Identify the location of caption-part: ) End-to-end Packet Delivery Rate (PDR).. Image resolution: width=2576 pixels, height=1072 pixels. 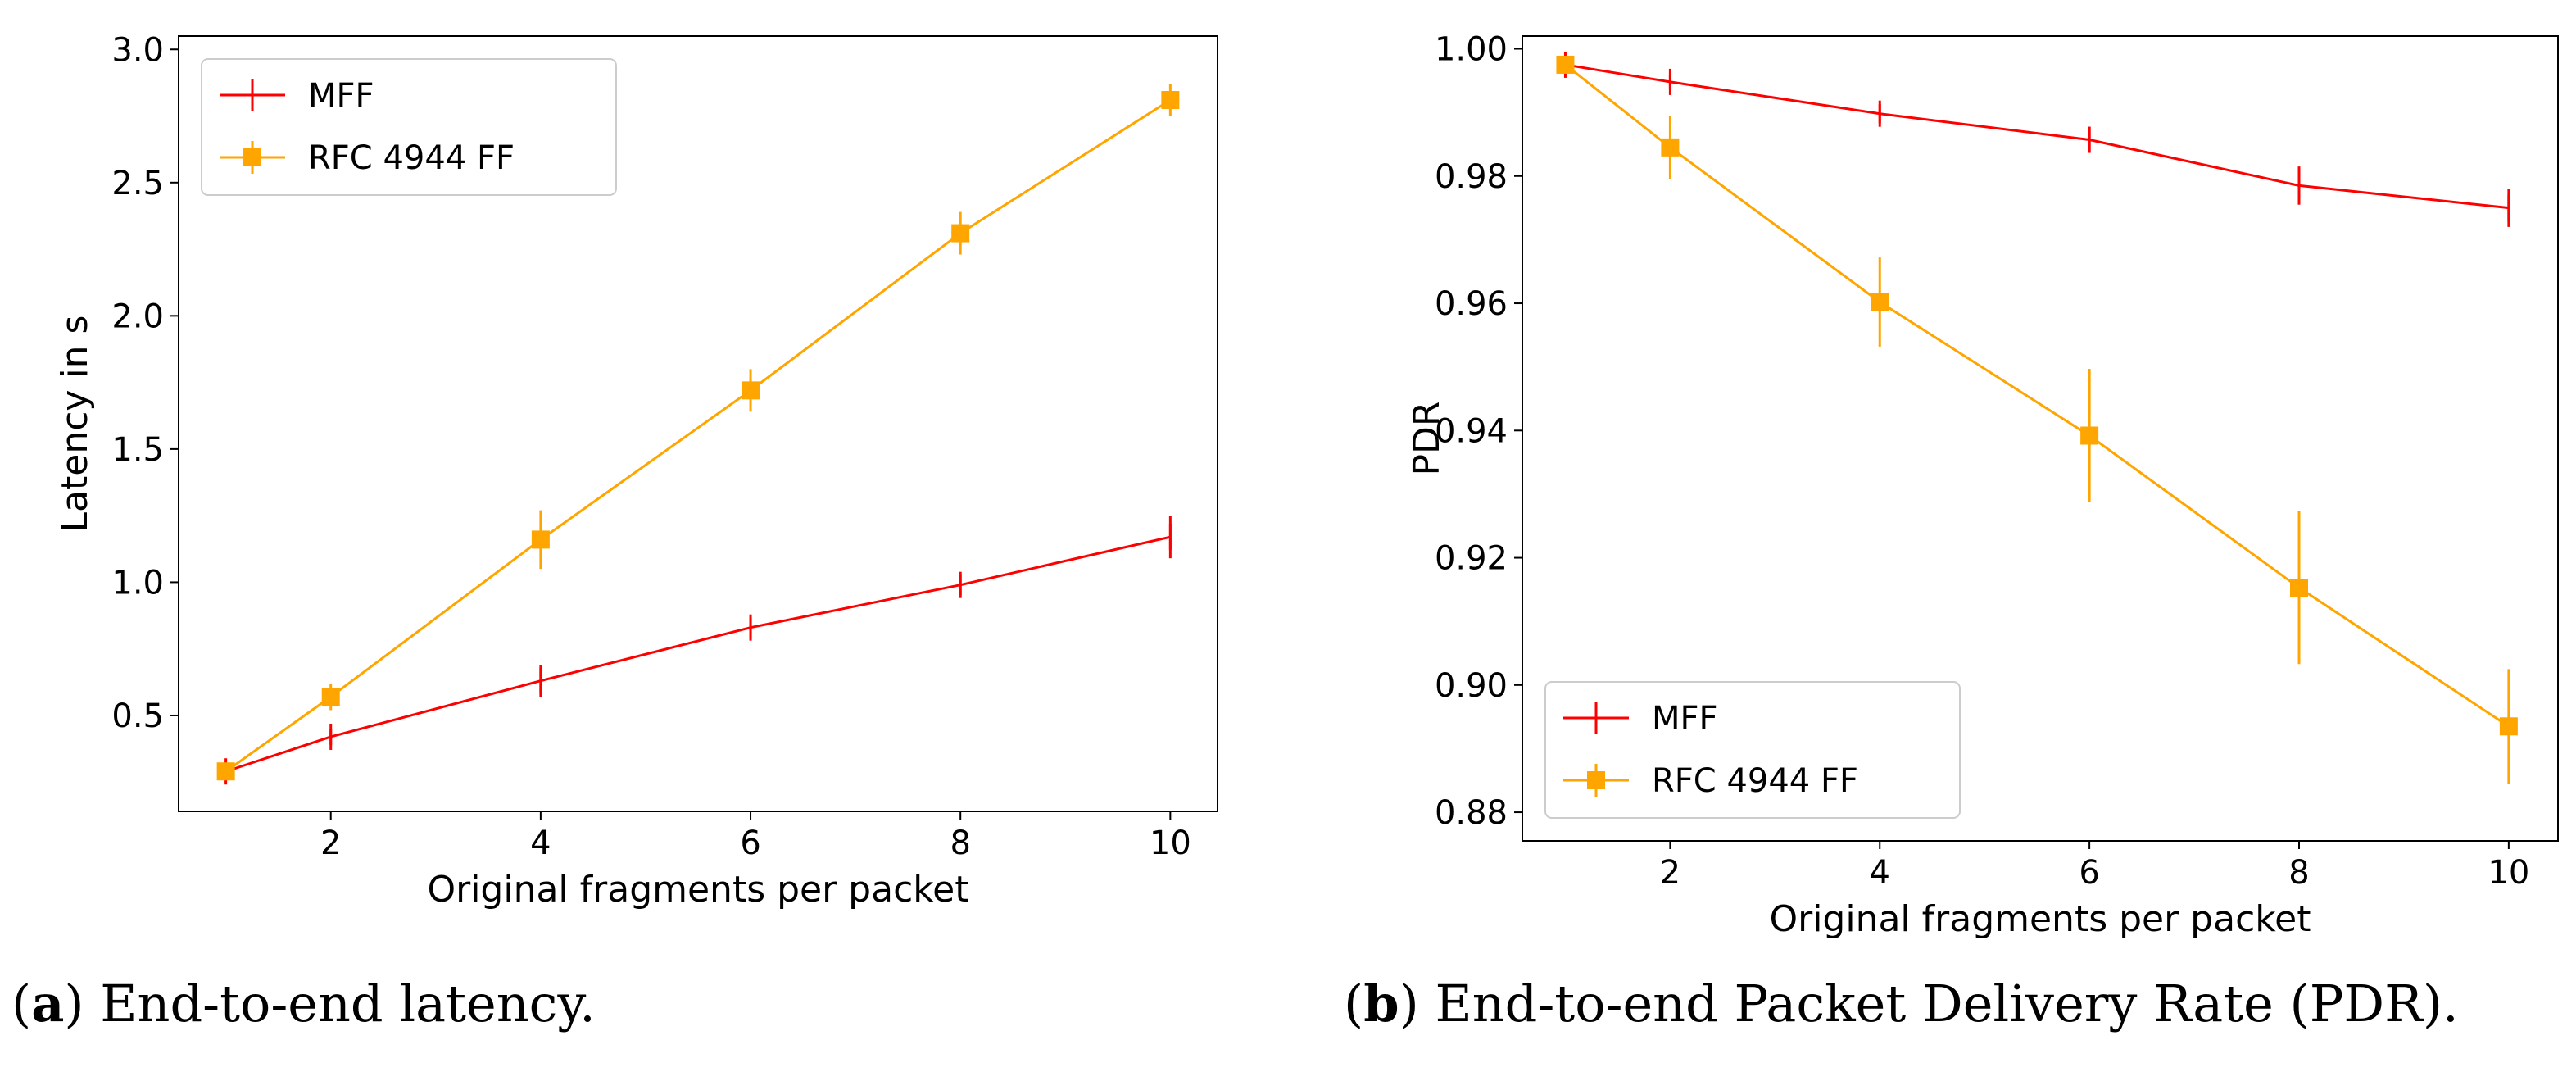
(1929, 1003).